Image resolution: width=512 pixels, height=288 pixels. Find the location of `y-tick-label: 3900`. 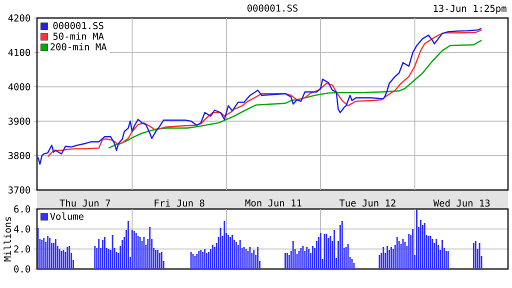

y-tick-label: 3900 is located at coordinates (19, 121).